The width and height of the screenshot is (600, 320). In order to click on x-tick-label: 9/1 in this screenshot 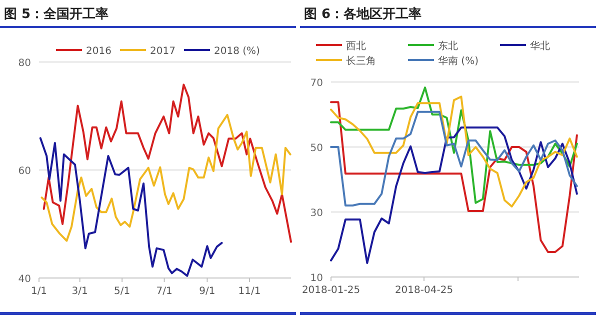, I will do `click(207, 291)`.